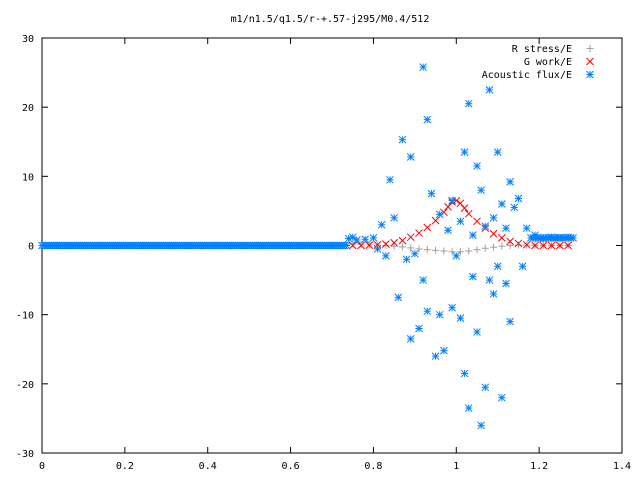 The image size is (640, 480). Describe the element at coordinates (330, 19) in the screenshot. I see `chart-title: m1/n1.5/q1.5/r-+.57-j295/M0.4/512` at that location.